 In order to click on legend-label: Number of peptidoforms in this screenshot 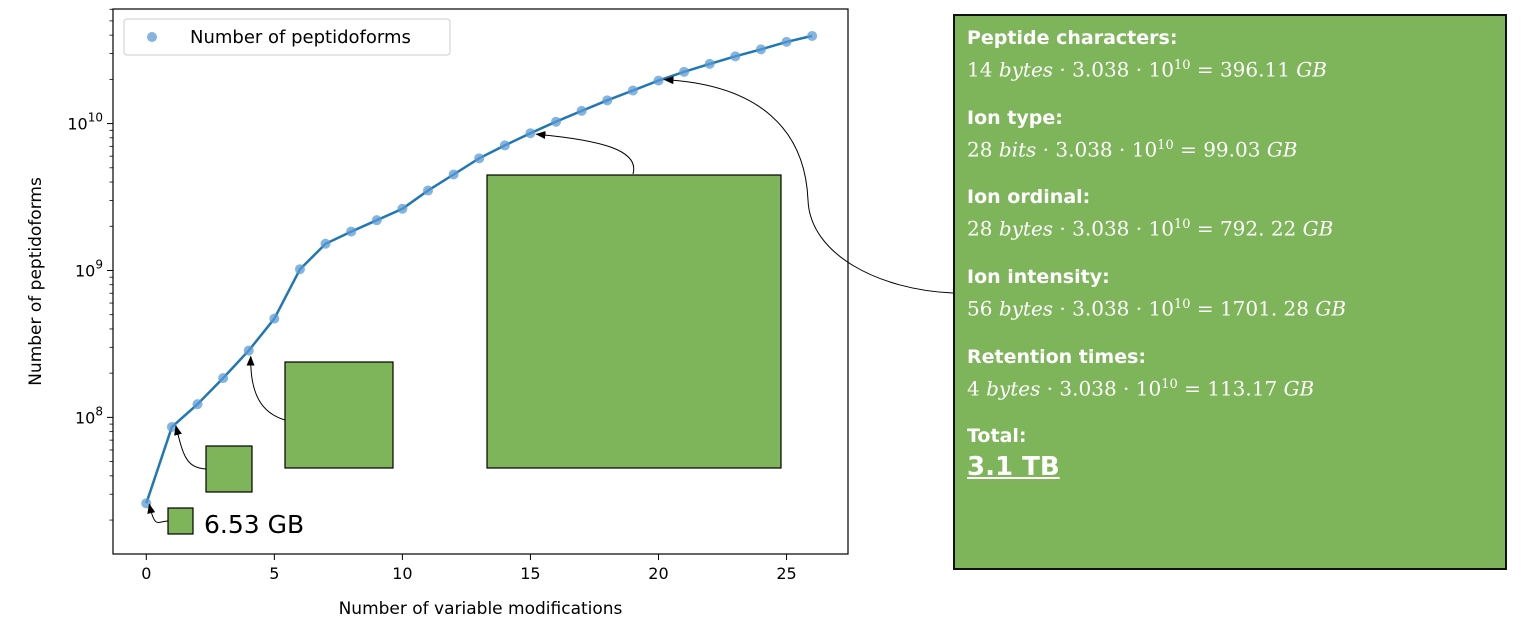, I will do `click(300, 37)`.